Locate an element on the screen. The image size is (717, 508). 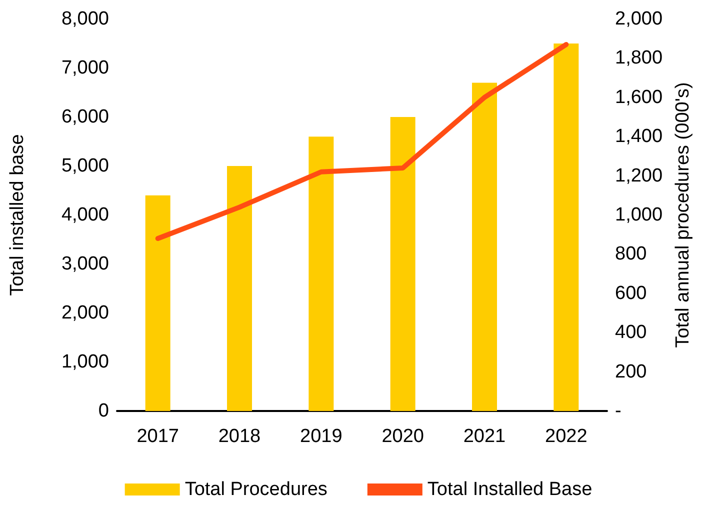
y-tick-label: 1,000 is located at coordinates (85, 362).